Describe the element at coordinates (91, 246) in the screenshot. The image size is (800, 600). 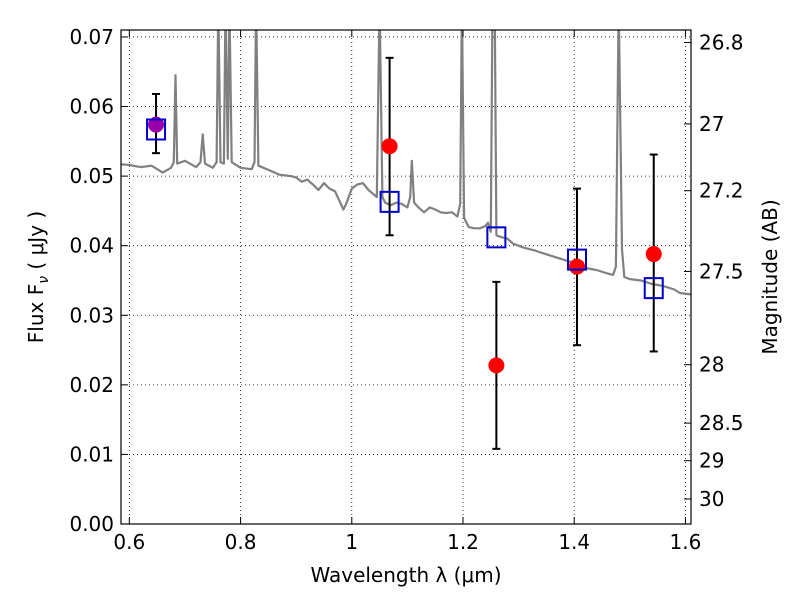
I see `y-tick-label: 0.04` at that location.